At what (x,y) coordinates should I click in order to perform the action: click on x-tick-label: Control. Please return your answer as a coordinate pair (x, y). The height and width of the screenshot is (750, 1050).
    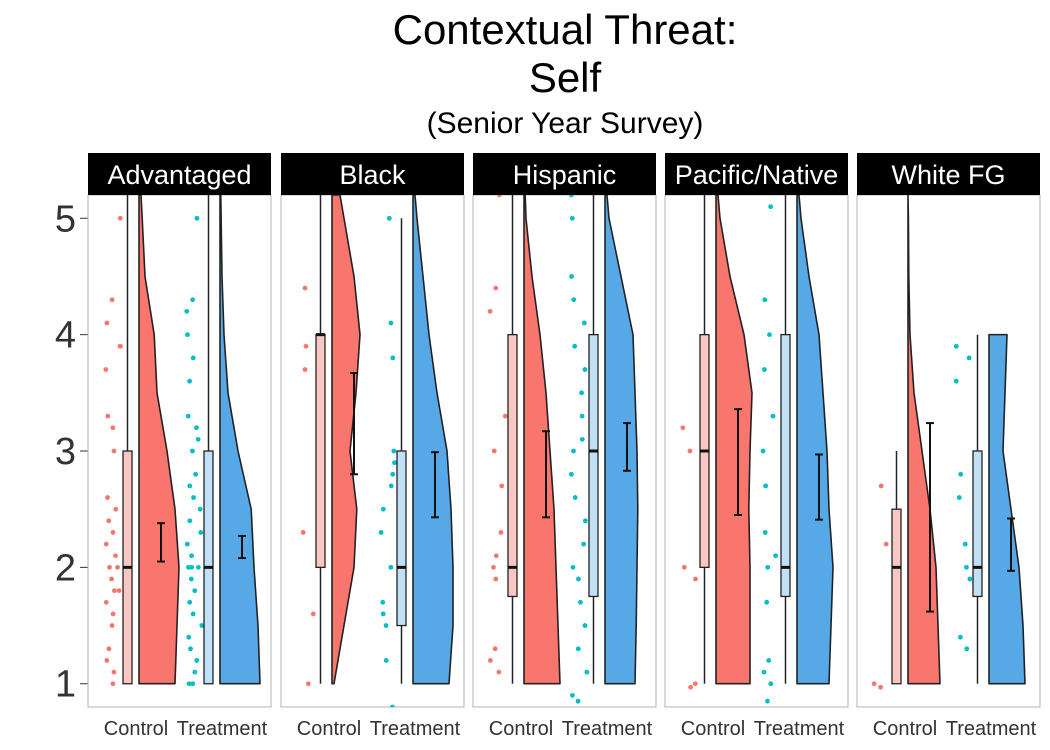
    Looking at the image, I should click on (905, 729).